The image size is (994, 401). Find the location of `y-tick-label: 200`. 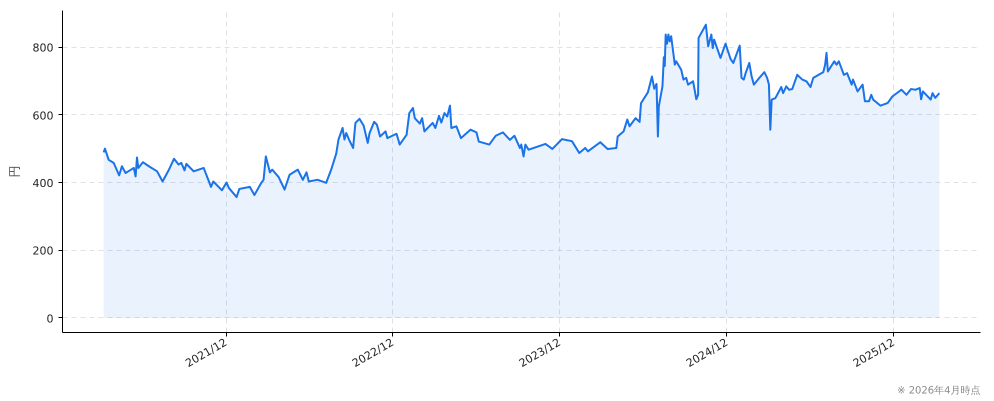

y-tick-label: 200 is located at coordinates (43, 251).